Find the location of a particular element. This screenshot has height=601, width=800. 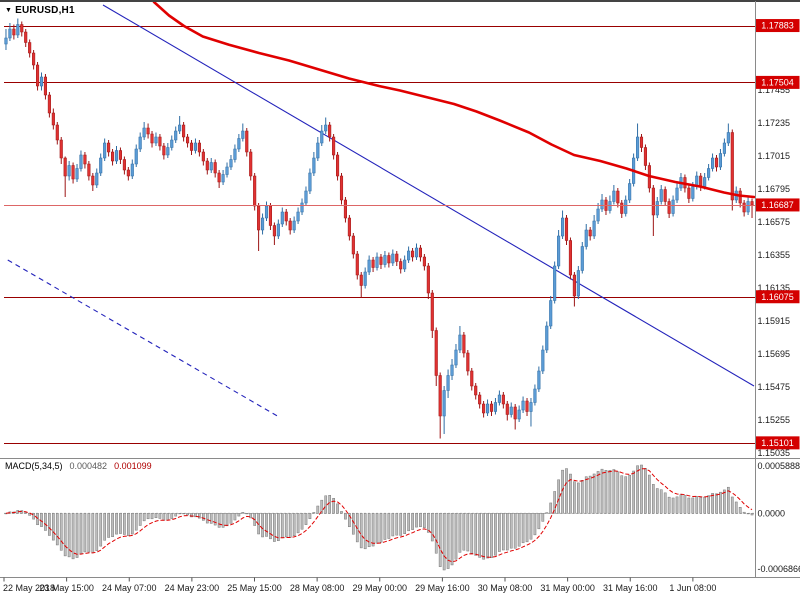

time-tick-label: 1 Jun 08:00 is located at coordinates (692, 588).